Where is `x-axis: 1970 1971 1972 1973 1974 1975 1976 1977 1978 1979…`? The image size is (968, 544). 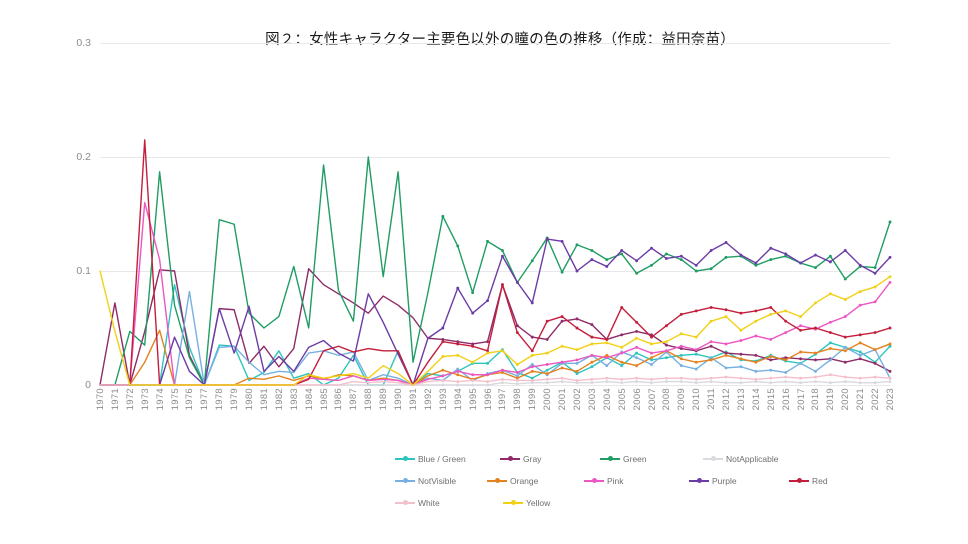
x-axis: 1970 1971 1972 1973 1974 1975 1976 1977 1978 1979… is located at coordinates (495, 409).